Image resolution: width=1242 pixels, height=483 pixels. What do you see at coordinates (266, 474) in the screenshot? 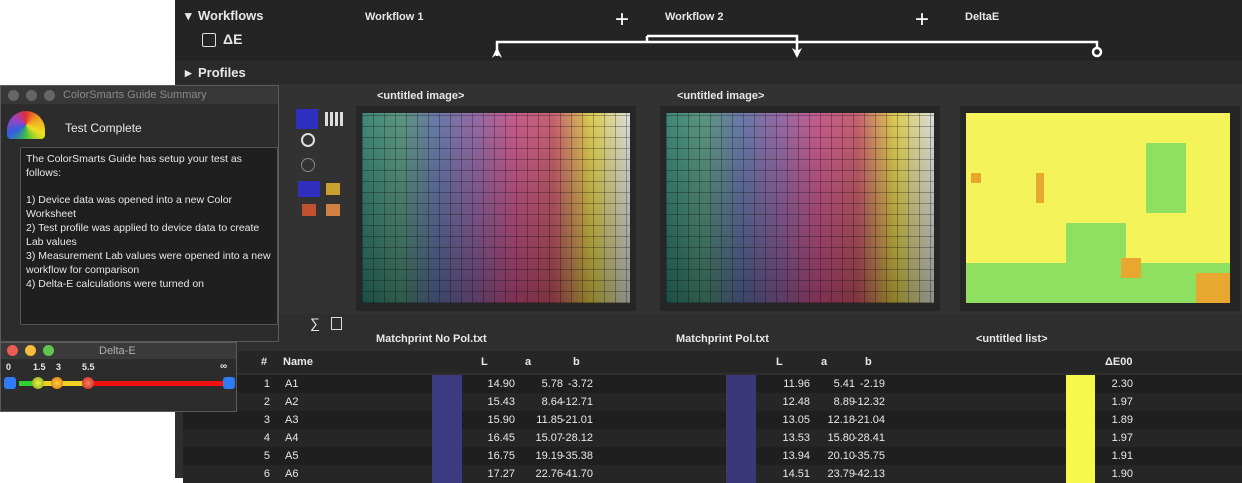
I see `table-cell: 6` at bounding box center [266, 474].